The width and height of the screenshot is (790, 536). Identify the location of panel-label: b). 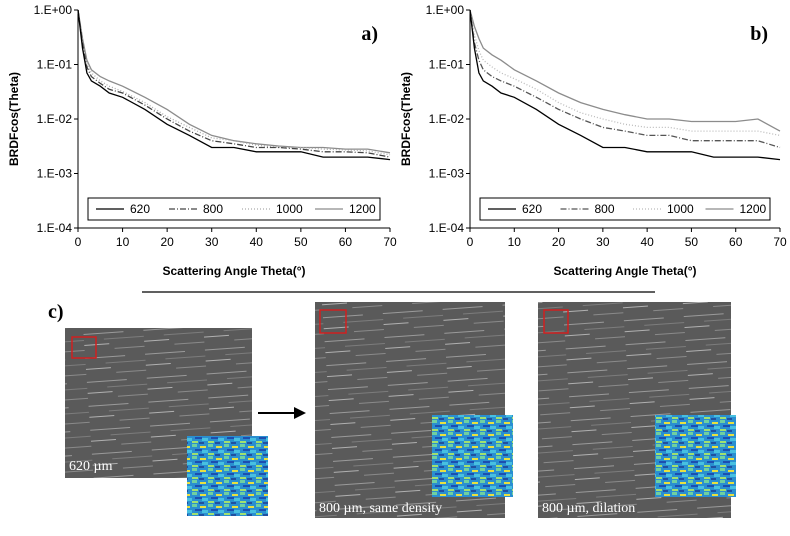
(759, 34).